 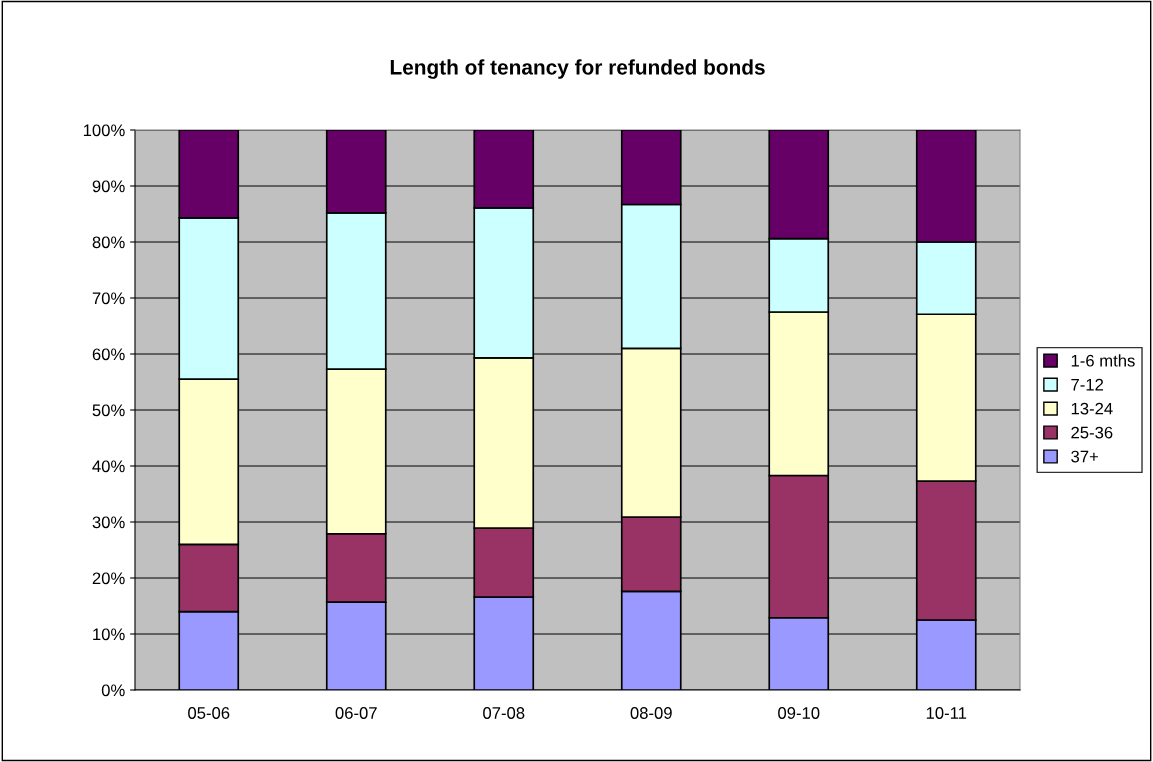 What do you see at coordinates (651, 713) in the screenshot?
I see `x-tick-label: 08-09` at bounding box center [651, 713].